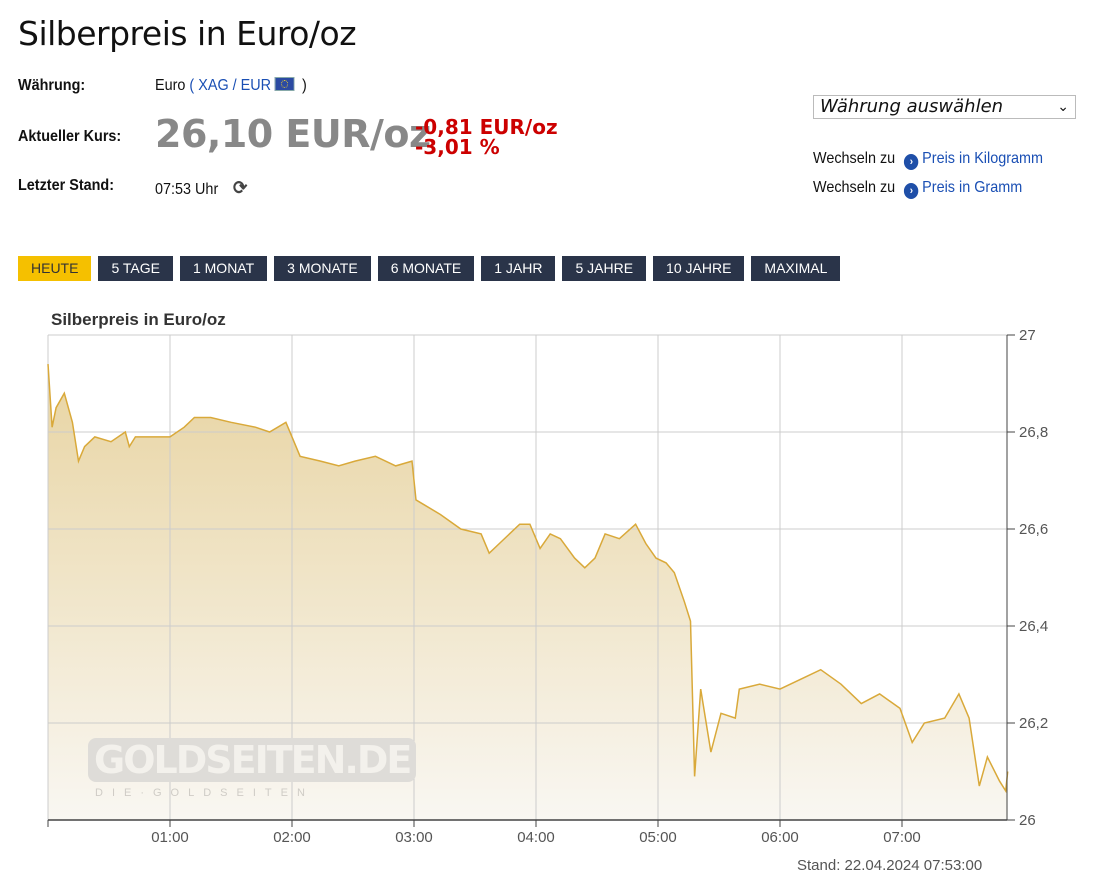  Describe the element at coordinates (457, 147) in the screenshot. I see `change-percent: -3,01 %` at that location.